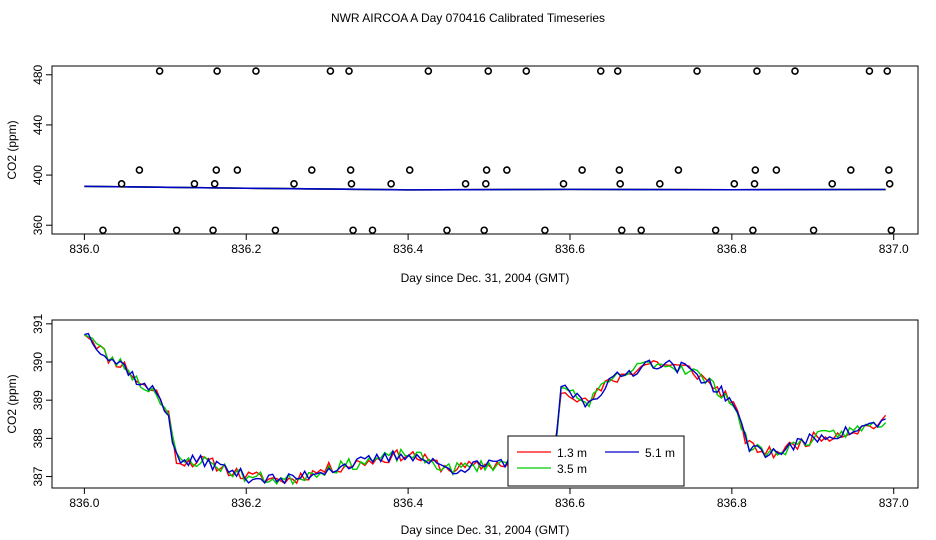 Image resolution: width=936 pixels, height=540 pixels. What do you see at coordinates (246, 249) in the screenshot?
I see `top-x-tick-label: 836.2` at bounding box center [246, 249].